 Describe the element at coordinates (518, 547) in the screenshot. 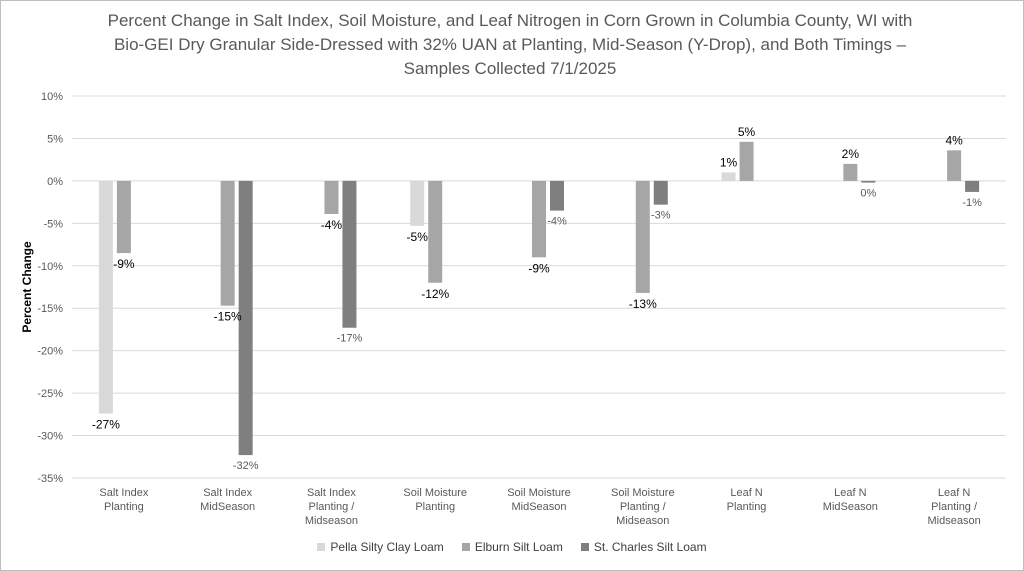

I see `legend-label: Elburn Silt Loam` at that location.